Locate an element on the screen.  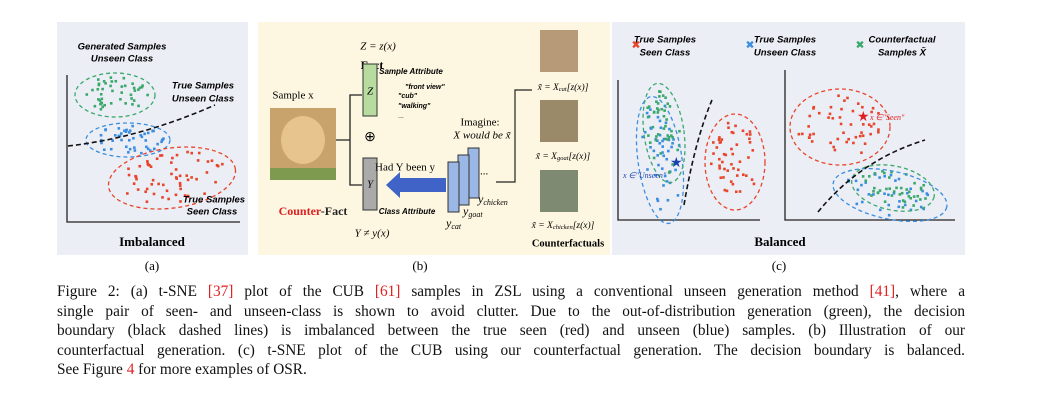
label: Imagine: is located at coordinates (479, 123).